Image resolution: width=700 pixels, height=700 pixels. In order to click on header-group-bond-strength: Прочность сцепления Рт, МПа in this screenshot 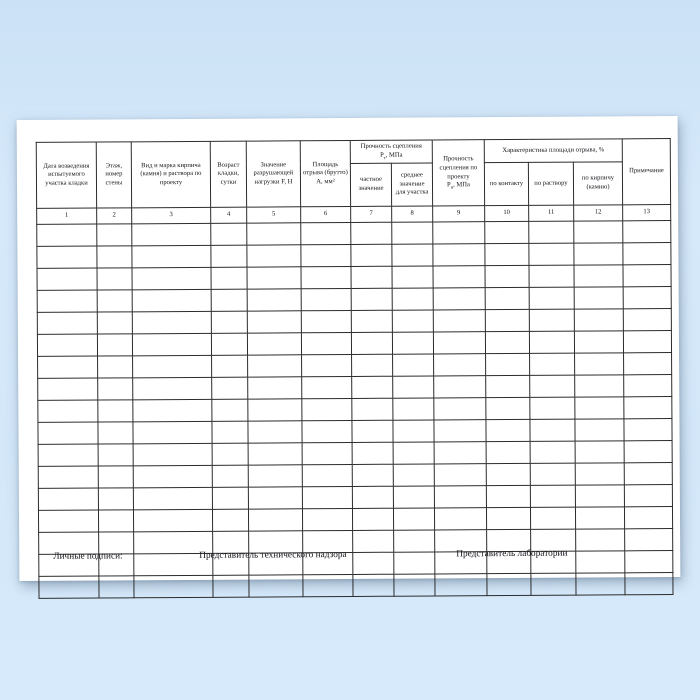, I will do `click(391, 151)`.